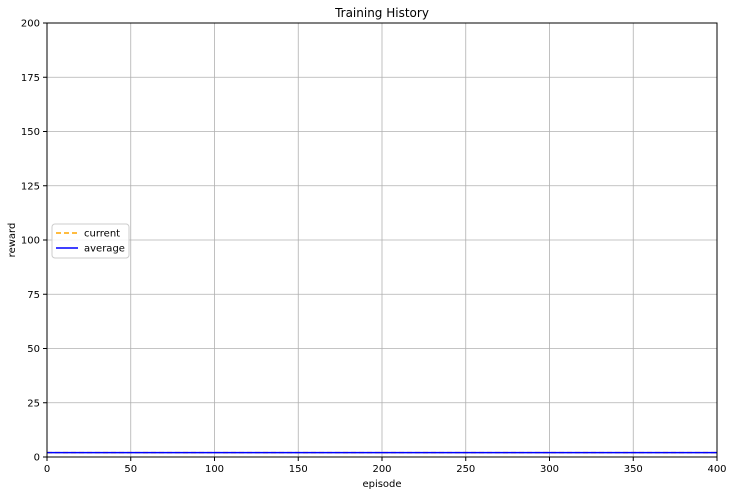 The image size is (733, 496). I want to click on x-tick-label: 50, so click(130, 469).